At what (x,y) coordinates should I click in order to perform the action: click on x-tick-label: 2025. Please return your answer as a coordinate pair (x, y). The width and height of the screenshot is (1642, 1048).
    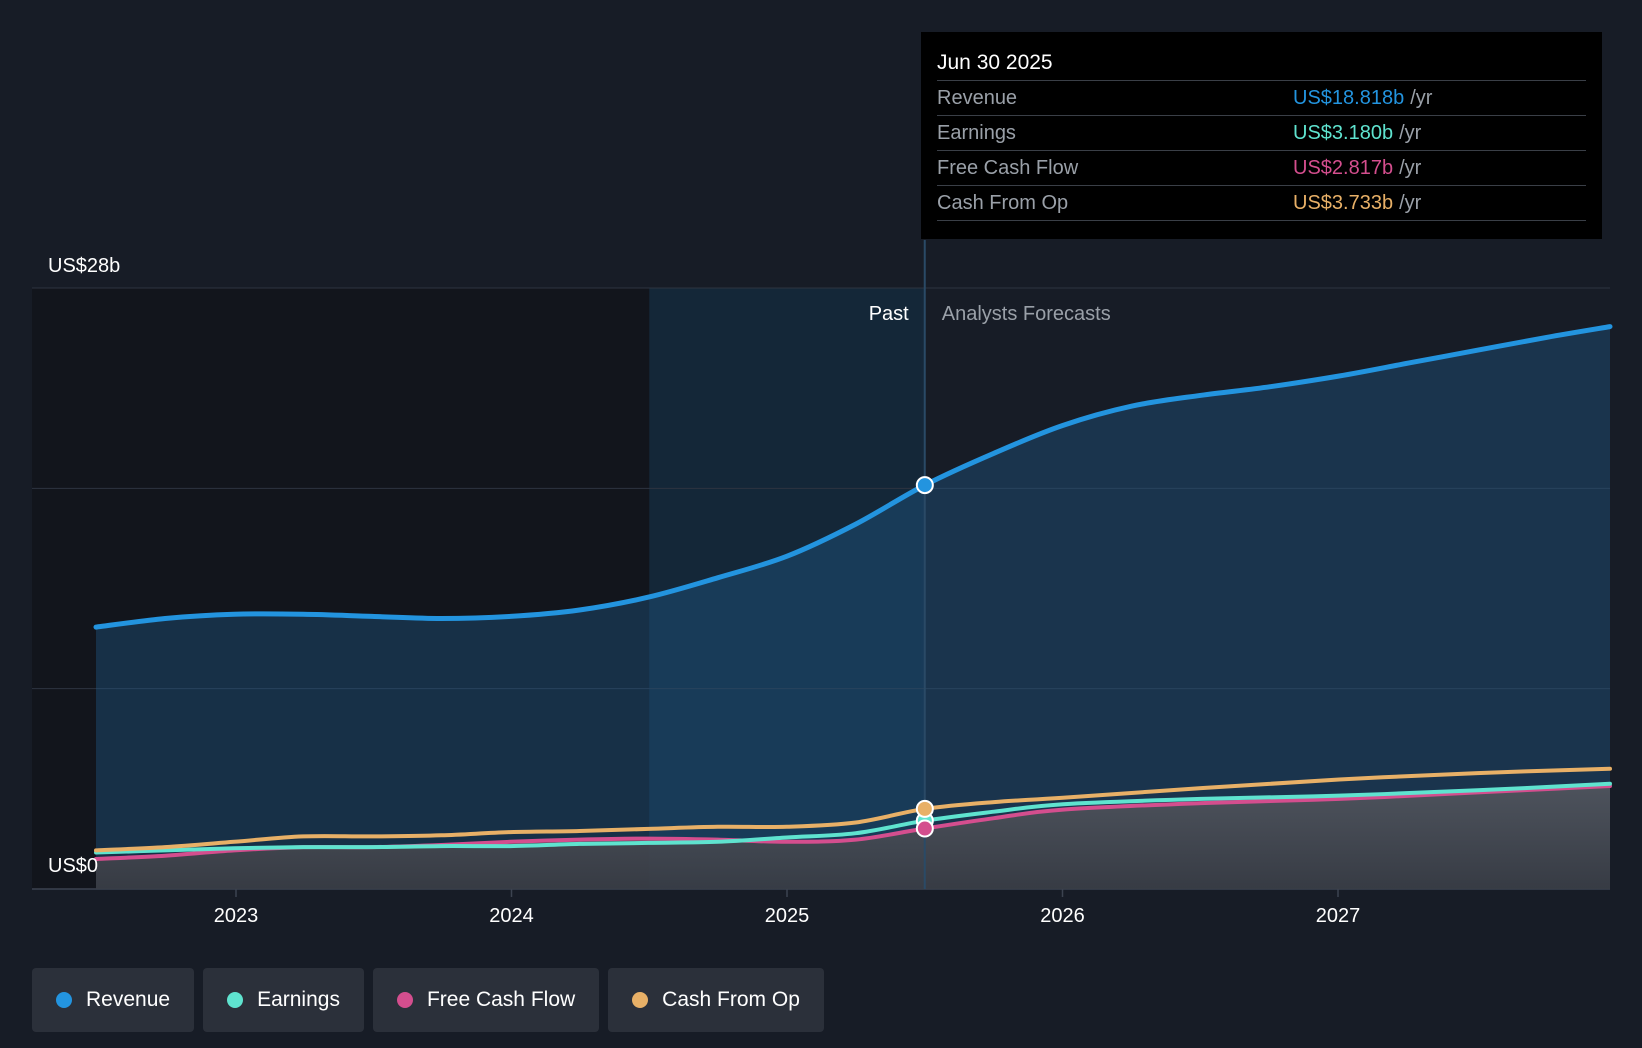
    Looking at the image, I should click on (787, 916).